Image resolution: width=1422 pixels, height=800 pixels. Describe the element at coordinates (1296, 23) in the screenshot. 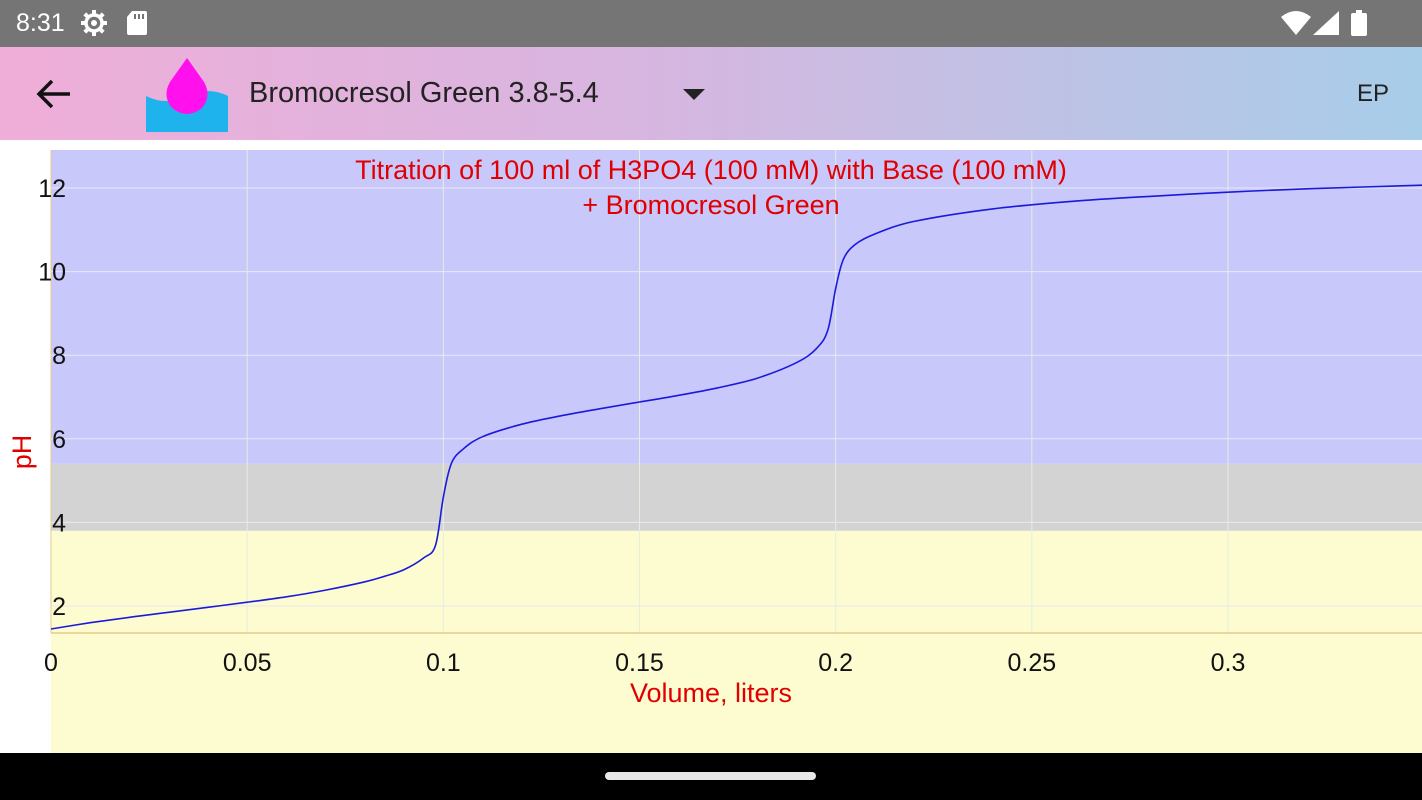

I see `wifi-icon` at that location.